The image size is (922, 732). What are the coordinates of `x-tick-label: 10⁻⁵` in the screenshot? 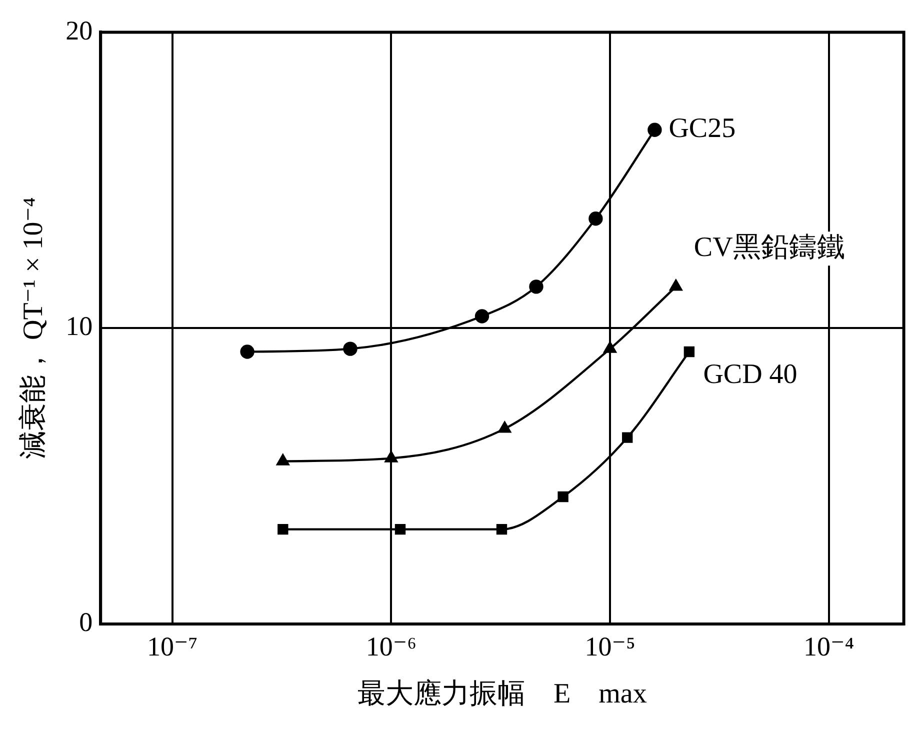 It's located at (610, 646).